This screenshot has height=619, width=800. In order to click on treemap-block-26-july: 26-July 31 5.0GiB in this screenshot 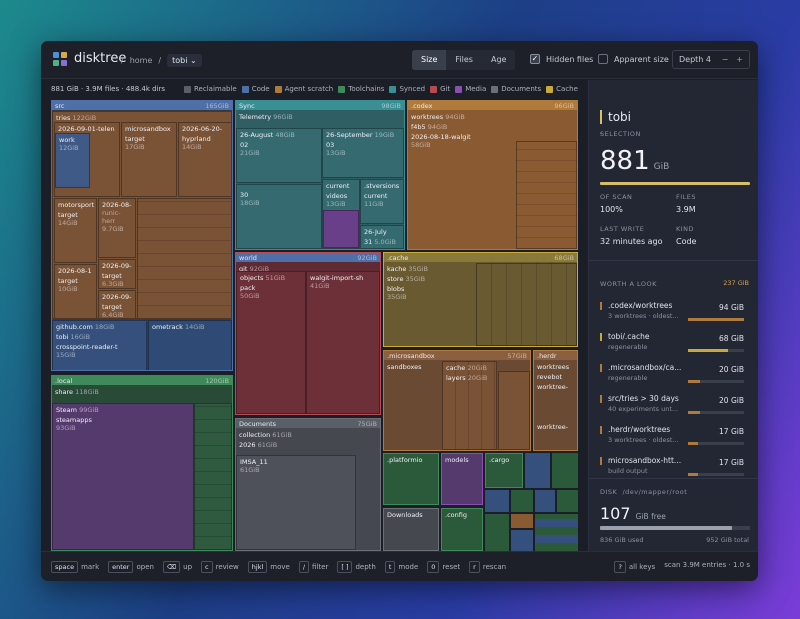, I will do `click(382, 237)`.